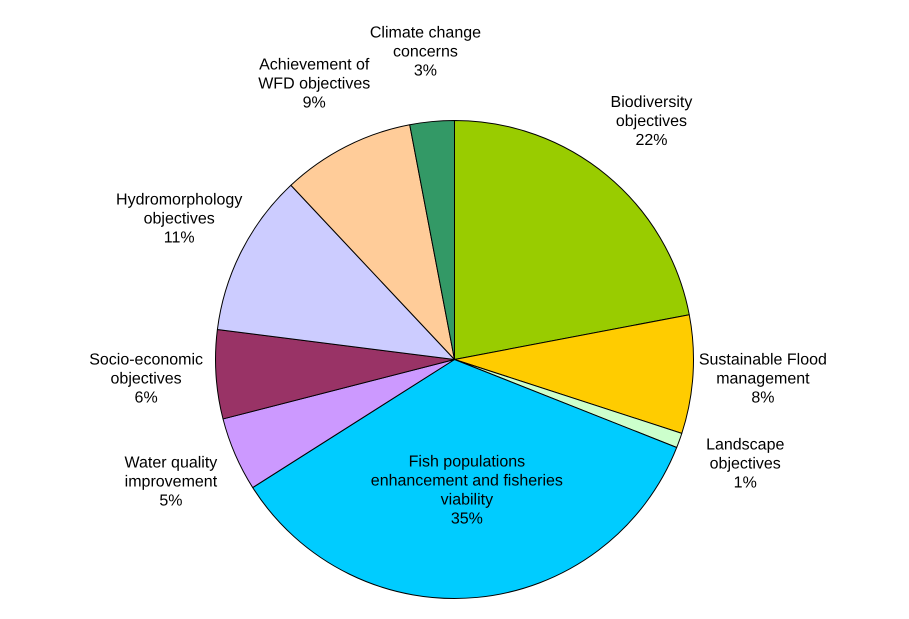  I want to click on data-label: 6%, so click(146, 397).